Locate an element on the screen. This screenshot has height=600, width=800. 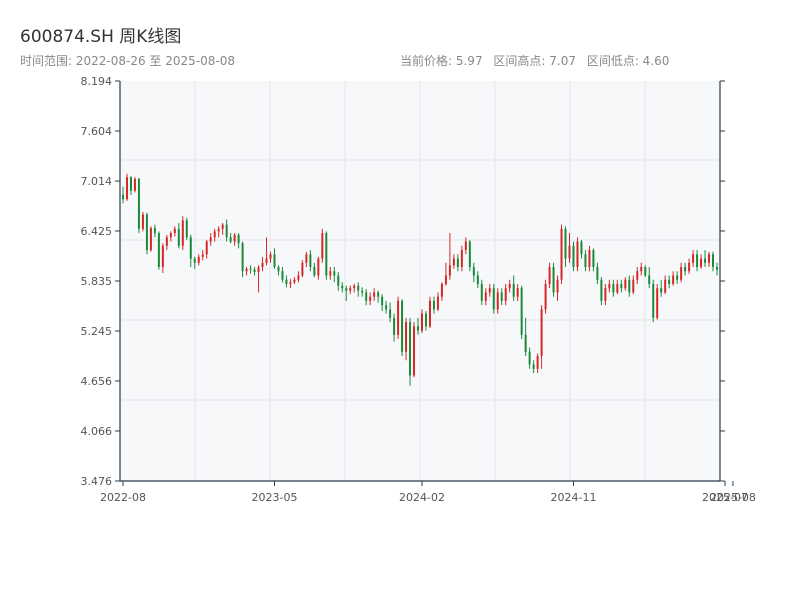
chart-title: 600874.SH 周K线图 is located at coordinates (101, 37).